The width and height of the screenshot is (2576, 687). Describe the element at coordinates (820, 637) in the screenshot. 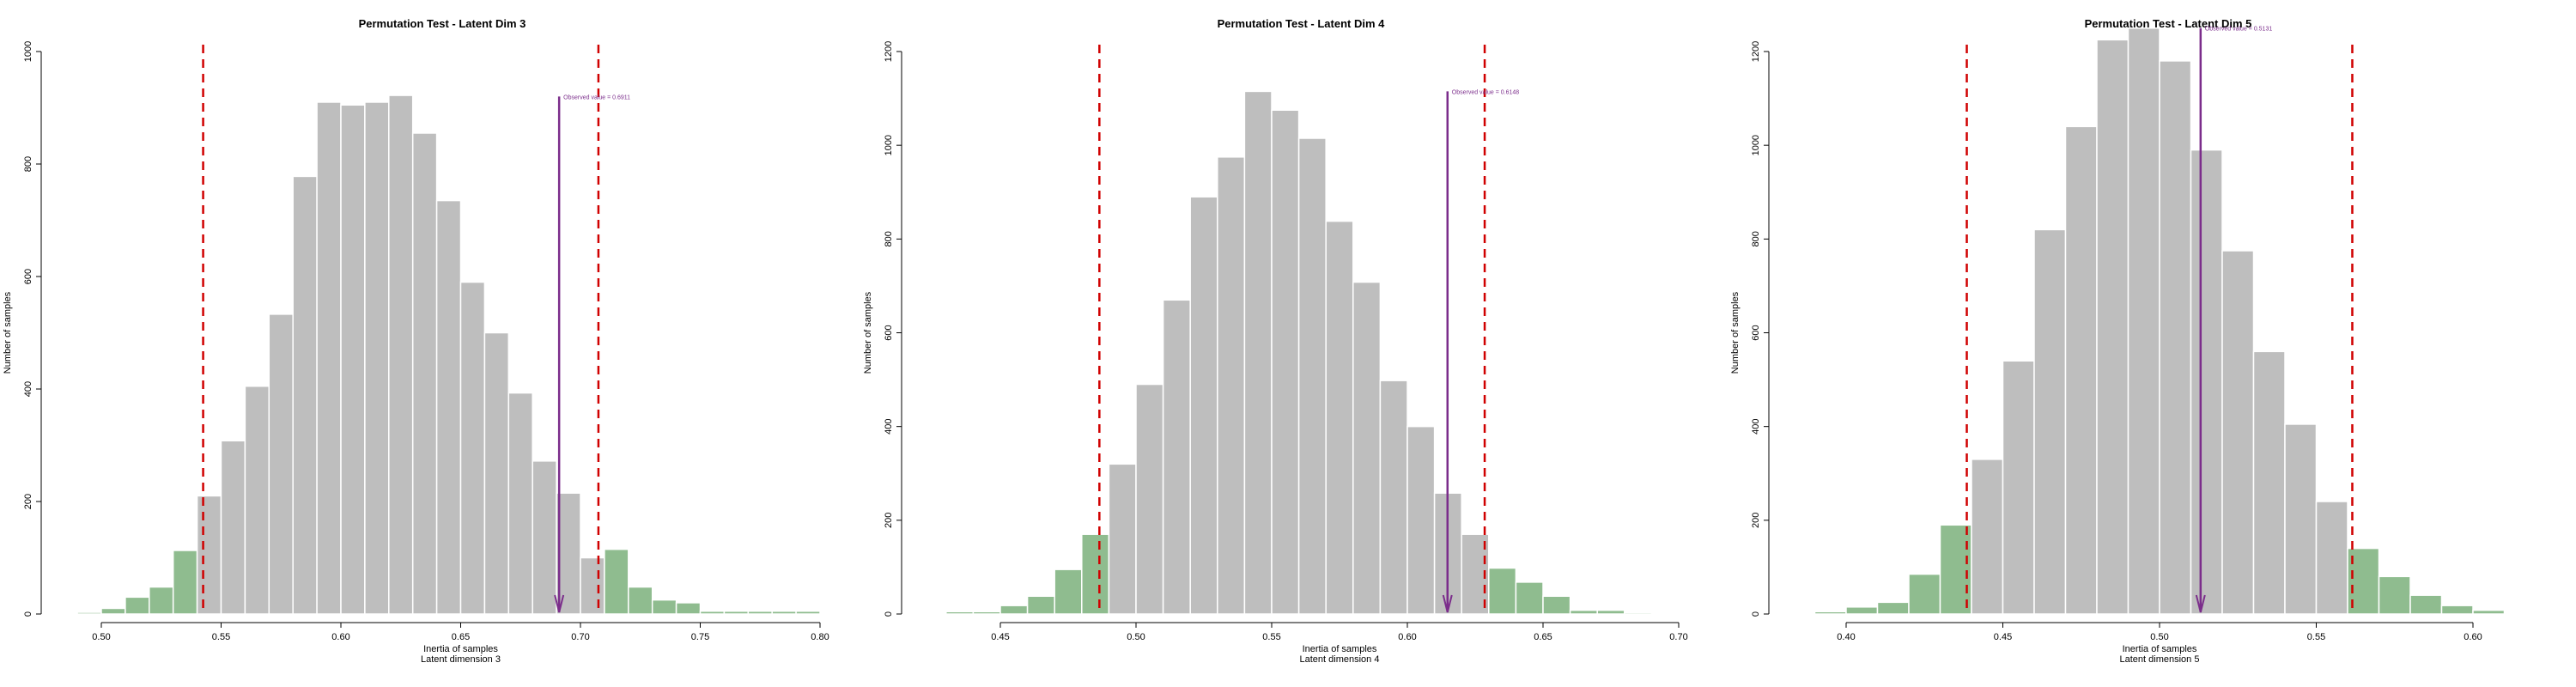

I see `x-tick-label: 0.80` at that location.